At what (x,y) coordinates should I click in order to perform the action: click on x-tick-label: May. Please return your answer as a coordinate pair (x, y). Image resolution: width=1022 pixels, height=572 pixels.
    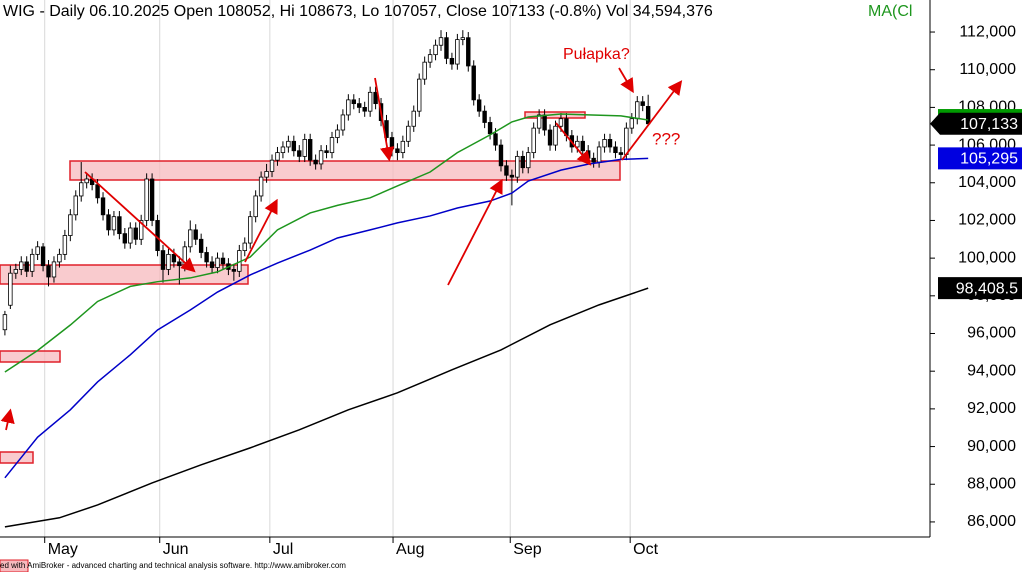
    Looking at the image, I should click on (63, 549).